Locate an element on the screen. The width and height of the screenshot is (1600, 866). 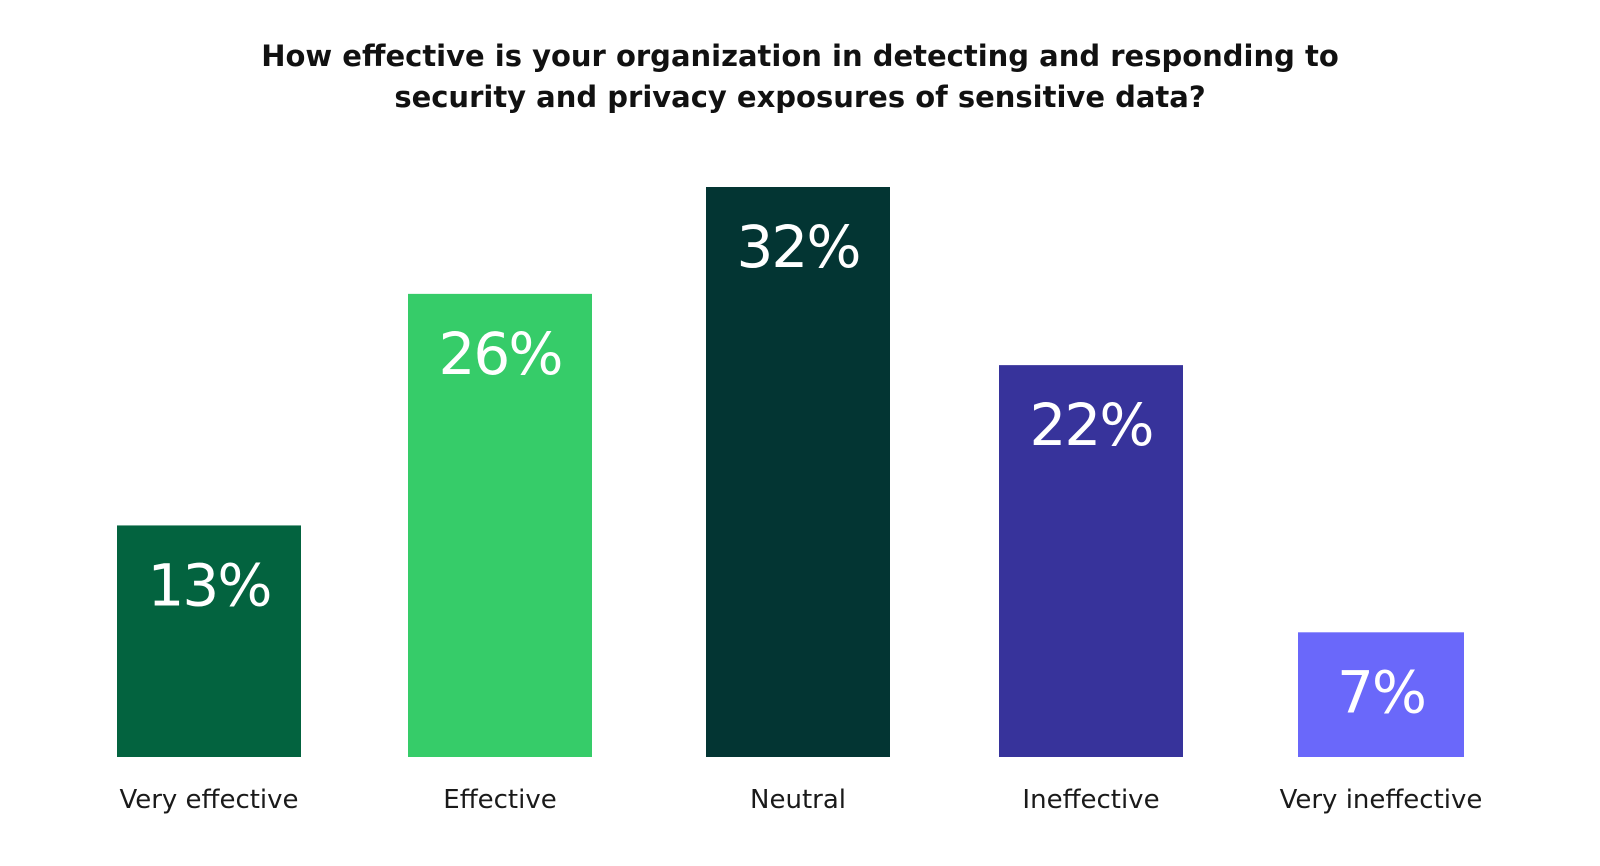
bar-value-label: 7% is located at coordinates (1381, 692).